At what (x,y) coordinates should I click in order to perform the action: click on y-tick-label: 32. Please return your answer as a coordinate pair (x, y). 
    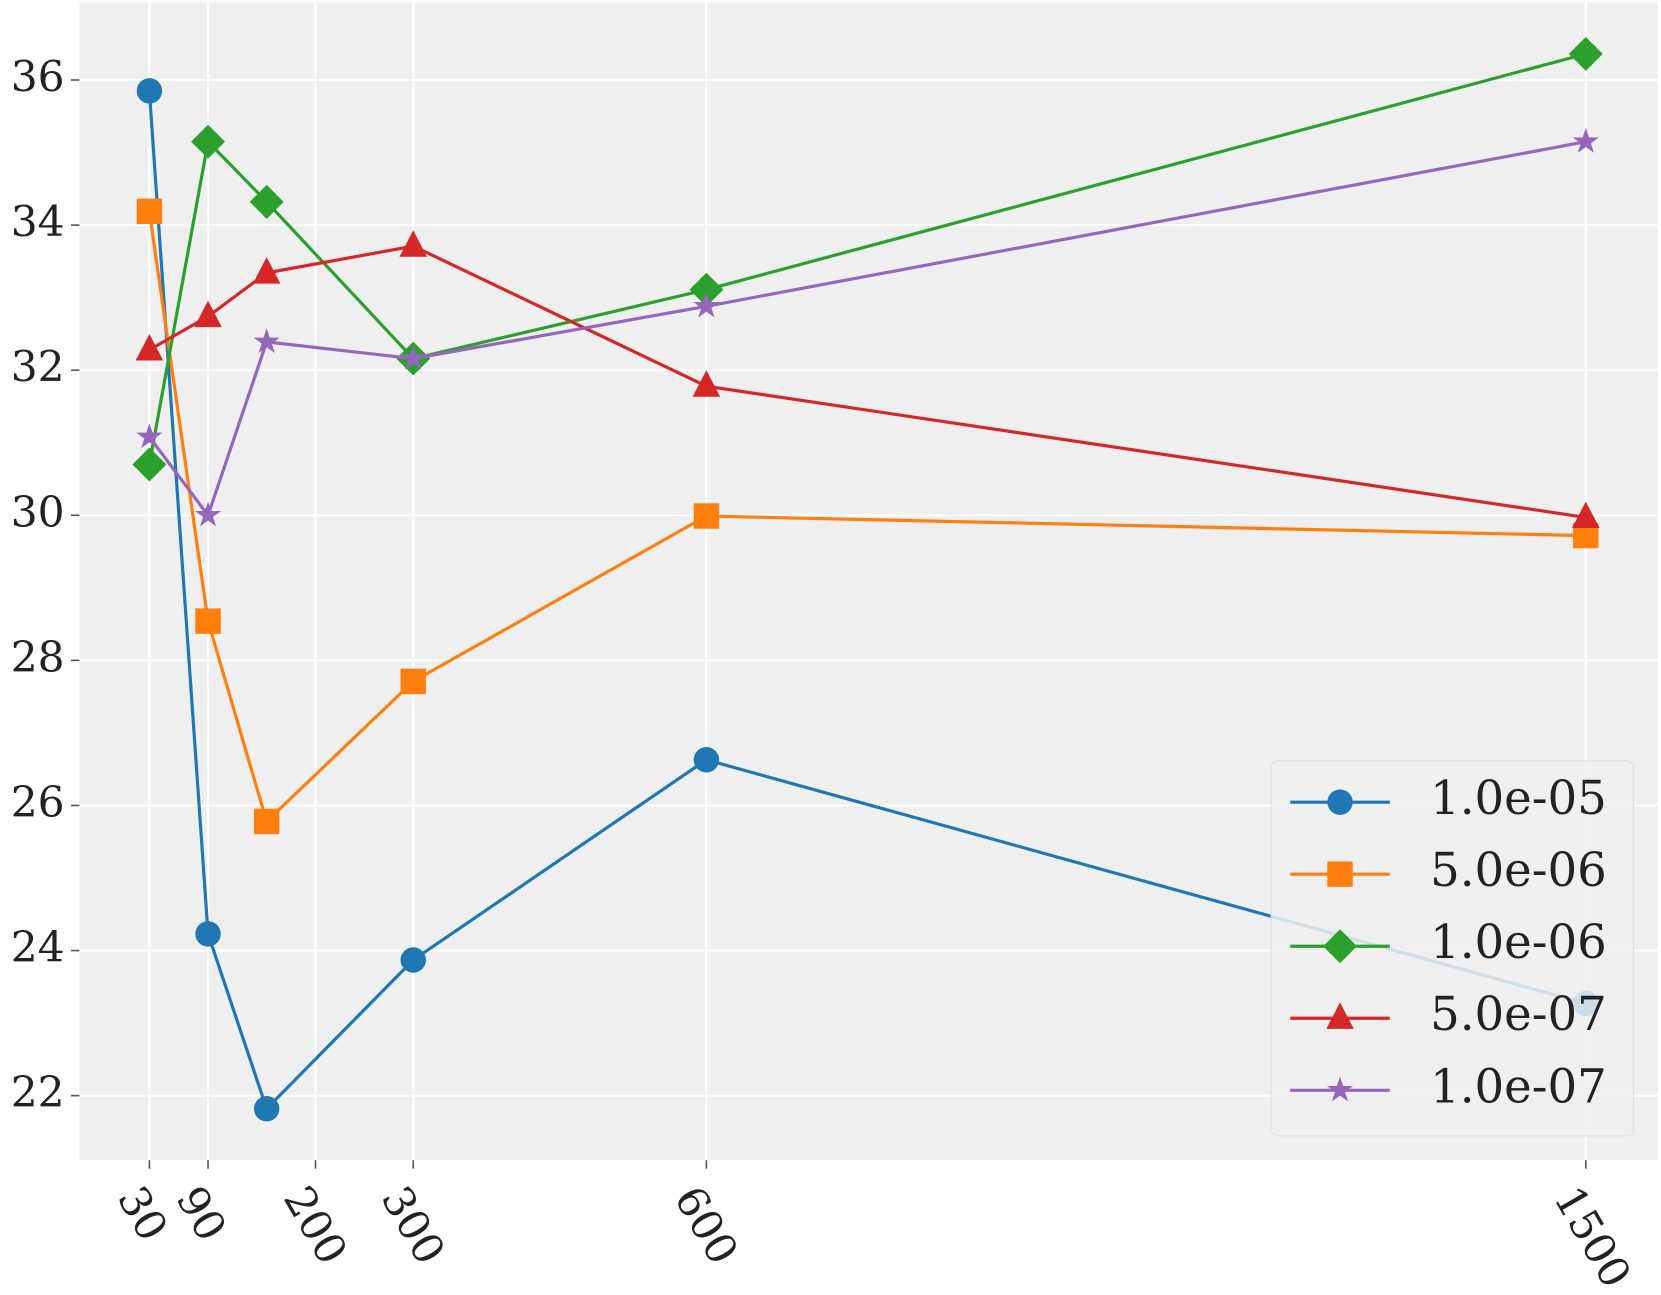
    Looking at the image, I should click on (38, 366).